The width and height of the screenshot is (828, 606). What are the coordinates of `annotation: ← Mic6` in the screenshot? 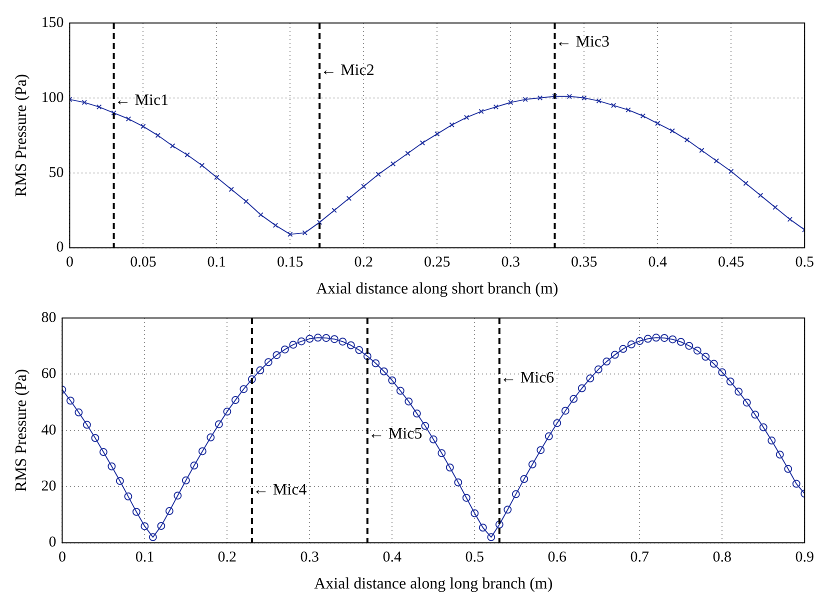 It's located at (527, 378).